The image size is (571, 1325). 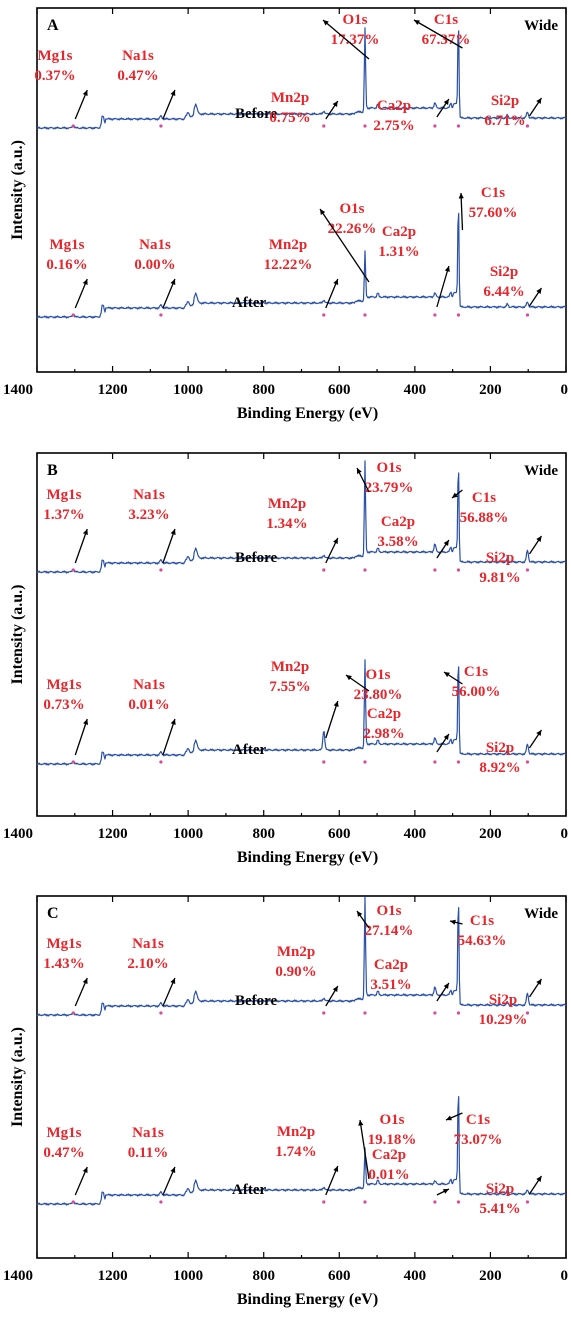 I want to click on annotation-value: 57.60%, so click(x=493, y=213).